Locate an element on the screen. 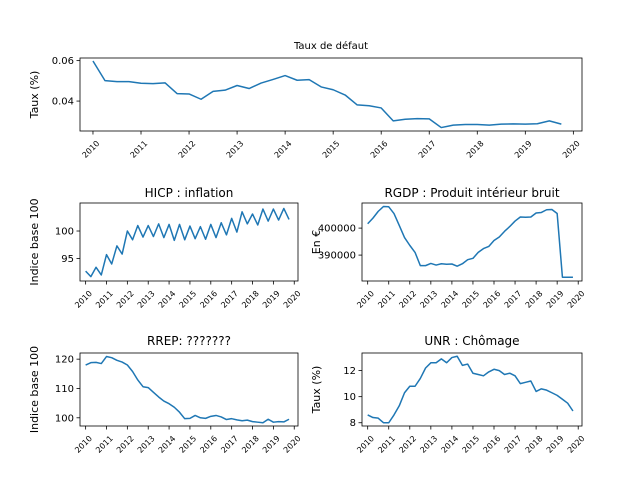 The image size is (640, 480). y-tick-label: 10 is located at coordinates (349, 397).